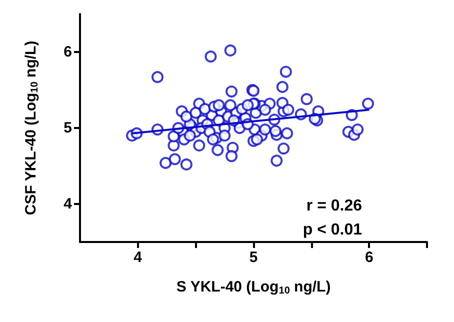  I want to click on y-tick-label: 6, so click(68, 52).